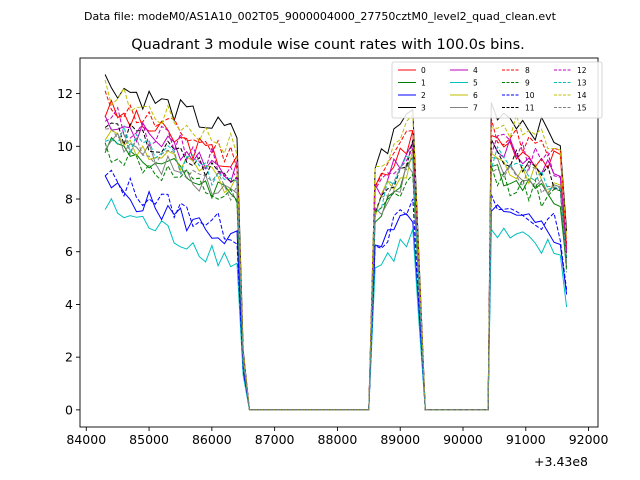  Describe the element at coordinates (423, 95) in the screenshot. I see `legend-label-2: 2` at that location.